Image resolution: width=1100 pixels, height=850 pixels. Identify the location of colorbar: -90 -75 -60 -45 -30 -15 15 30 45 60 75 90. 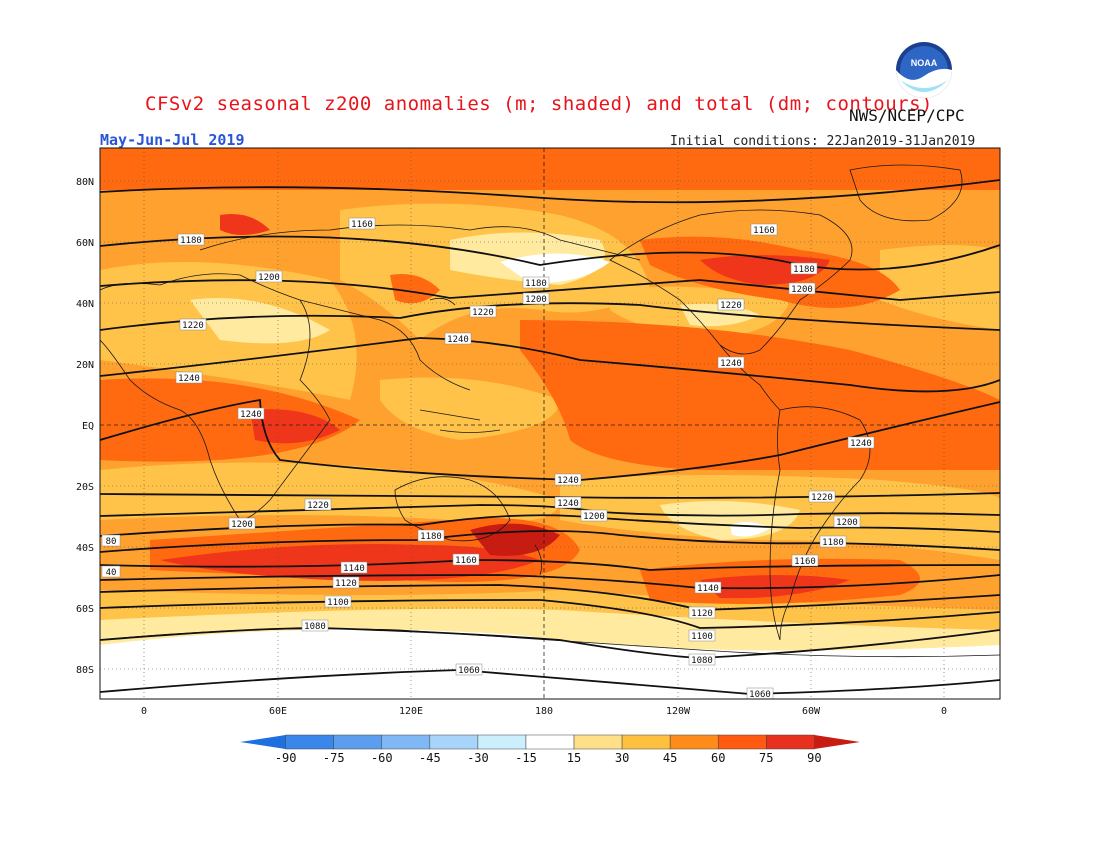
(550, 749).